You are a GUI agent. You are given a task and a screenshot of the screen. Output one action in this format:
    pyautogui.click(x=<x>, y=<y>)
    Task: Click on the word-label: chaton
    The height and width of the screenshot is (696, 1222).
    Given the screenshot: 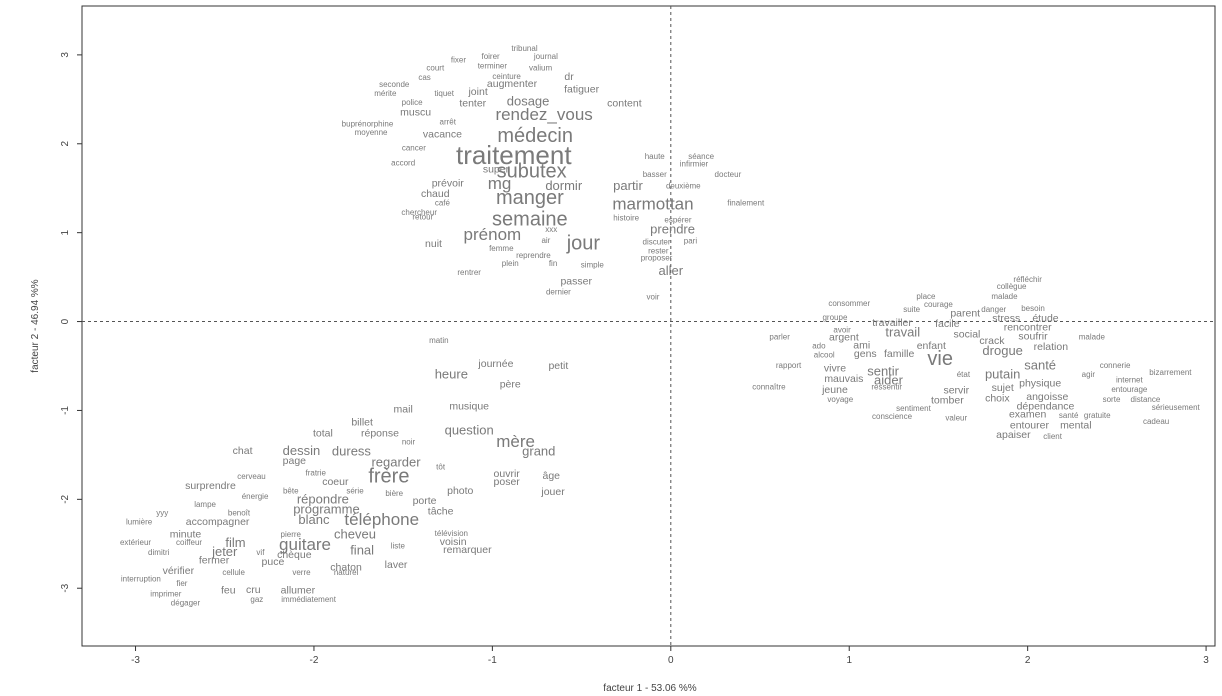 What is the action you would take?
    pyautogui.click(x=346, y=568)
    